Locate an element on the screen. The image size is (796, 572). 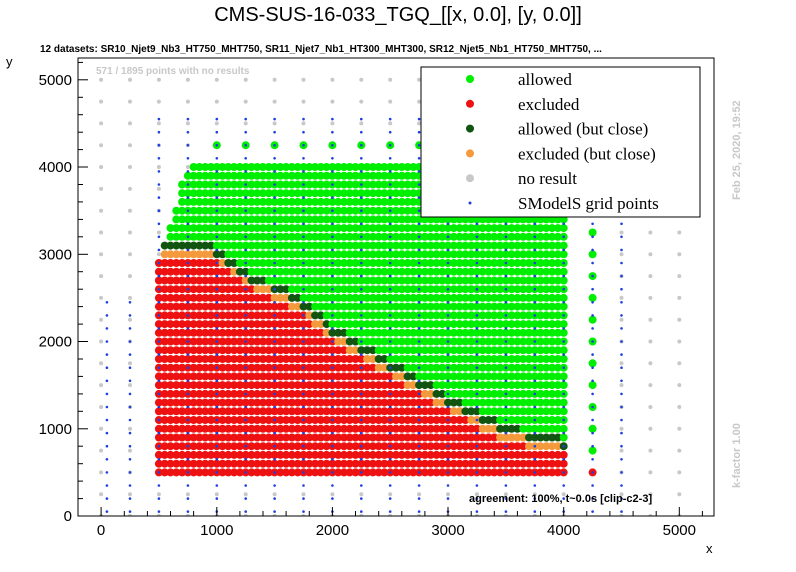
x-tick-label: 3000 is located at coordinates (447, 530).